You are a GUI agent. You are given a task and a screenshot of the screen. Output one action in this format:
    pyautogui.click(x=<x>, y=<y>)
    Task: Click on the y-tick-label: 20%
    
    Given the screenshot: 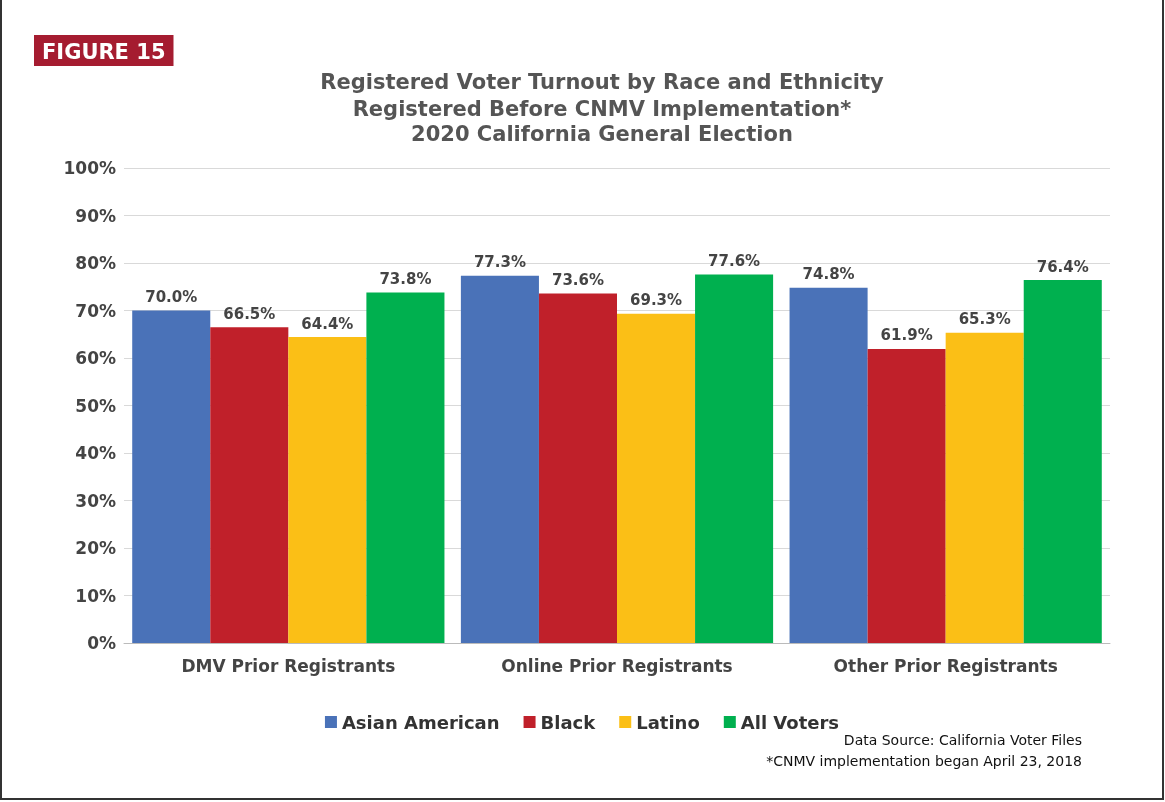 What is the action you would take?
    pyautogui.click(x=95, y=548)
    